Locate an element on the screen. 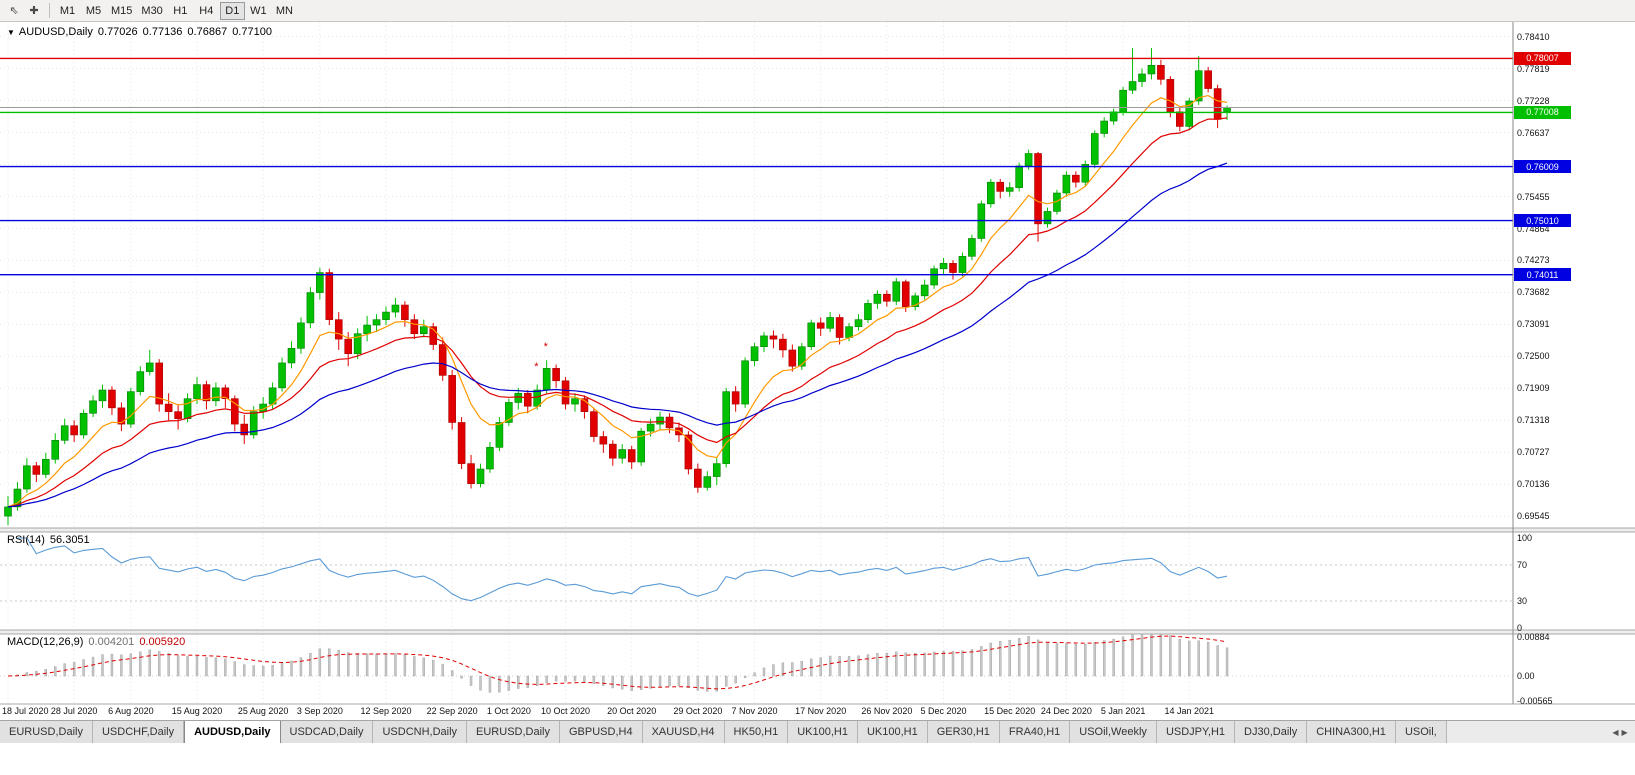  crosshair-icon: ✚ is located at coordinates (34, 11).